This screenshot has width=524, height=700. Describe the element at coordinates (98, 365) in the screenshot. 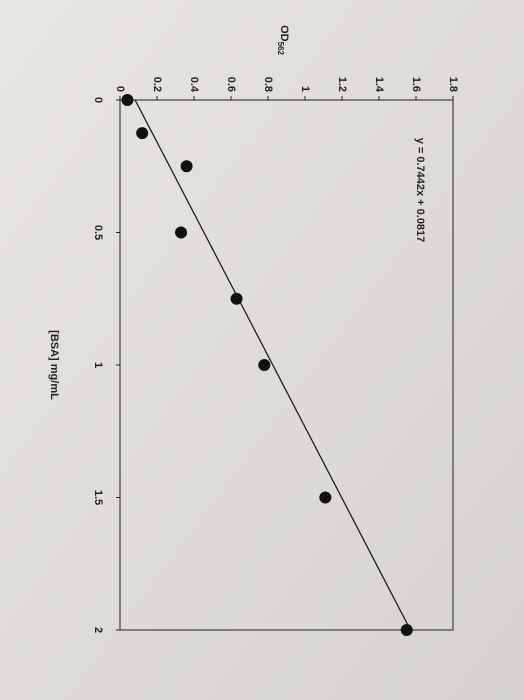

I see `x-tick-label: 1` at that location.